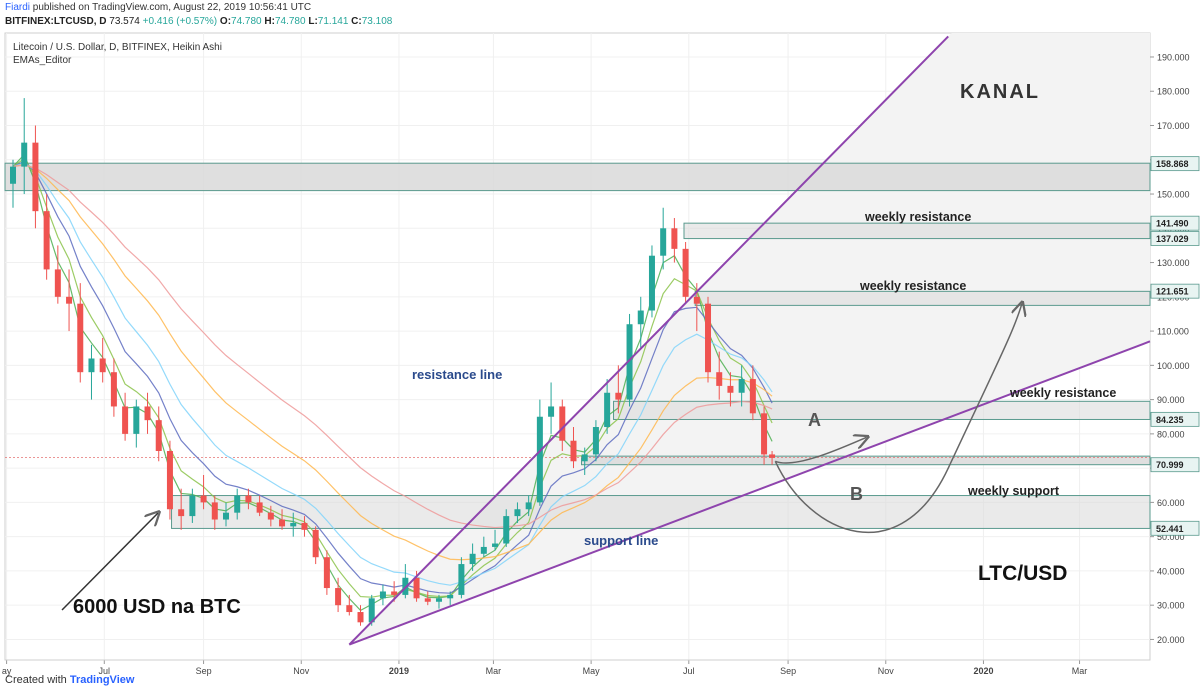 This screenshot has height=693, width=1200. Describe the element at coordinates (856, 494) in the screenshot. I see `scenario-b-label: B` at that location.